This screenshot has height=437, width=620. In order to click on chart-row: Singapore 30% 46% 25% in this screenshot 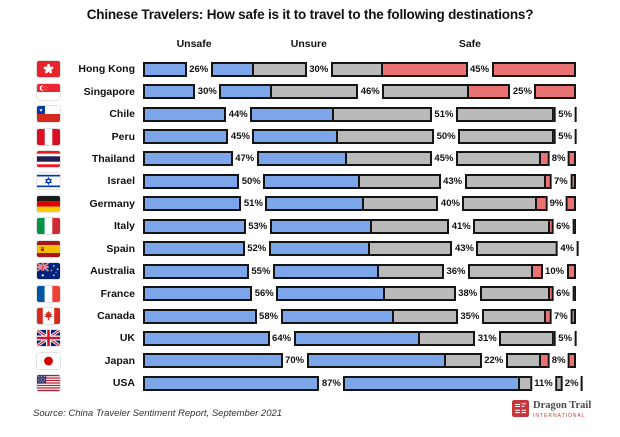, I will do `click(310, 91)`.